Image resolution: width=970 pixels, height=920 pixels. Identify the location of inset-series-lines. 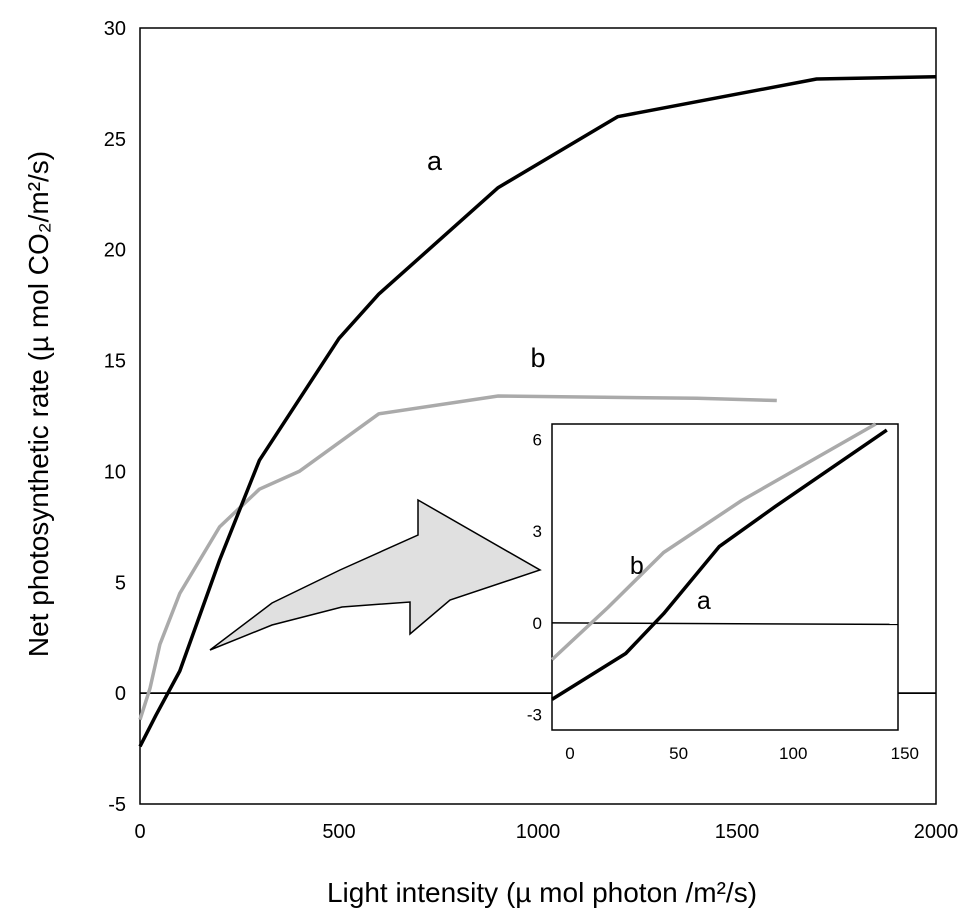
(719, 561).